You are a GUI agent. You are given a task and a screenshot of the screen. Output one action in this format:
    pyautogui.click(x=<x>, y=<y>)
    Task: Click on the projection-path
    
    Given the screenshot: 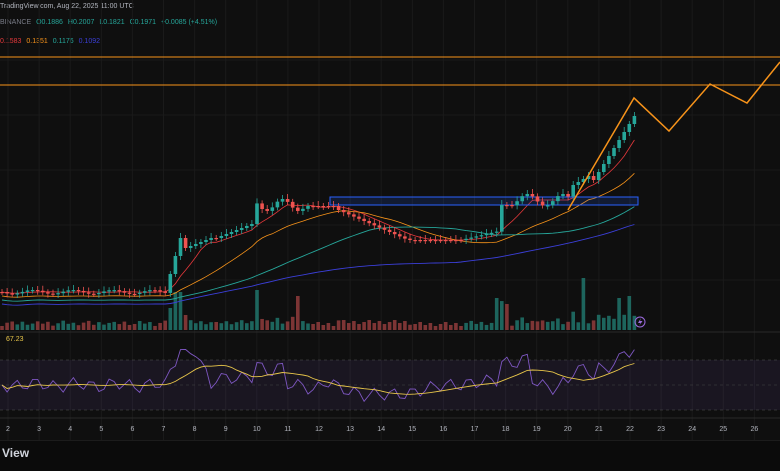 What is the action you would take?
    pyautogui.click(x=673, y=136)
    